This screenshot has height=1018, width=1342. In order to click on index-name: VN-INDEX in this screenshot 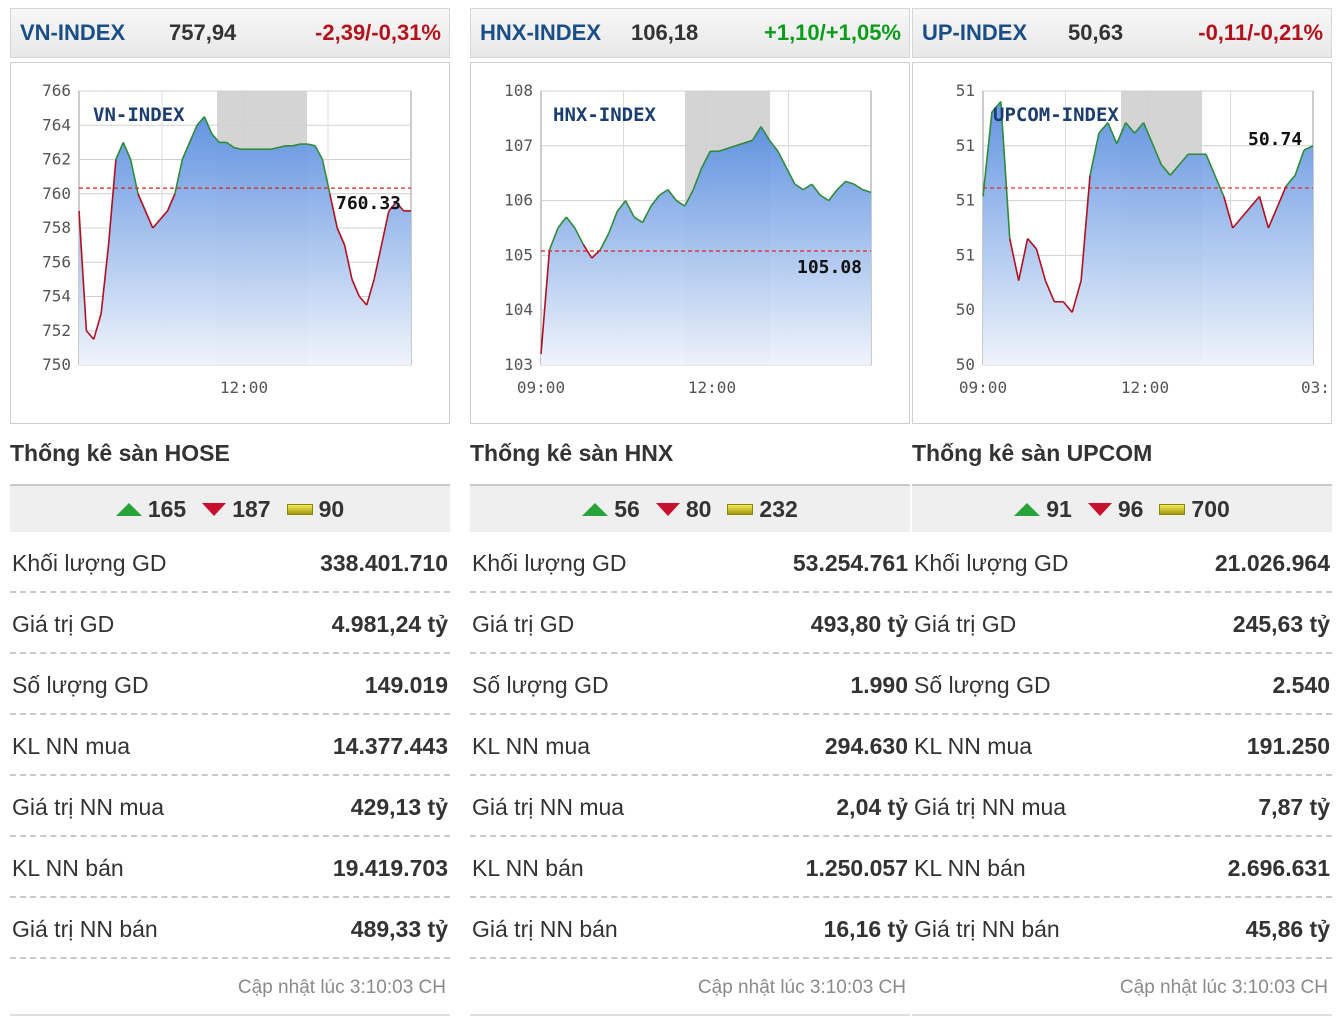, I will do `click(73, 32)`.